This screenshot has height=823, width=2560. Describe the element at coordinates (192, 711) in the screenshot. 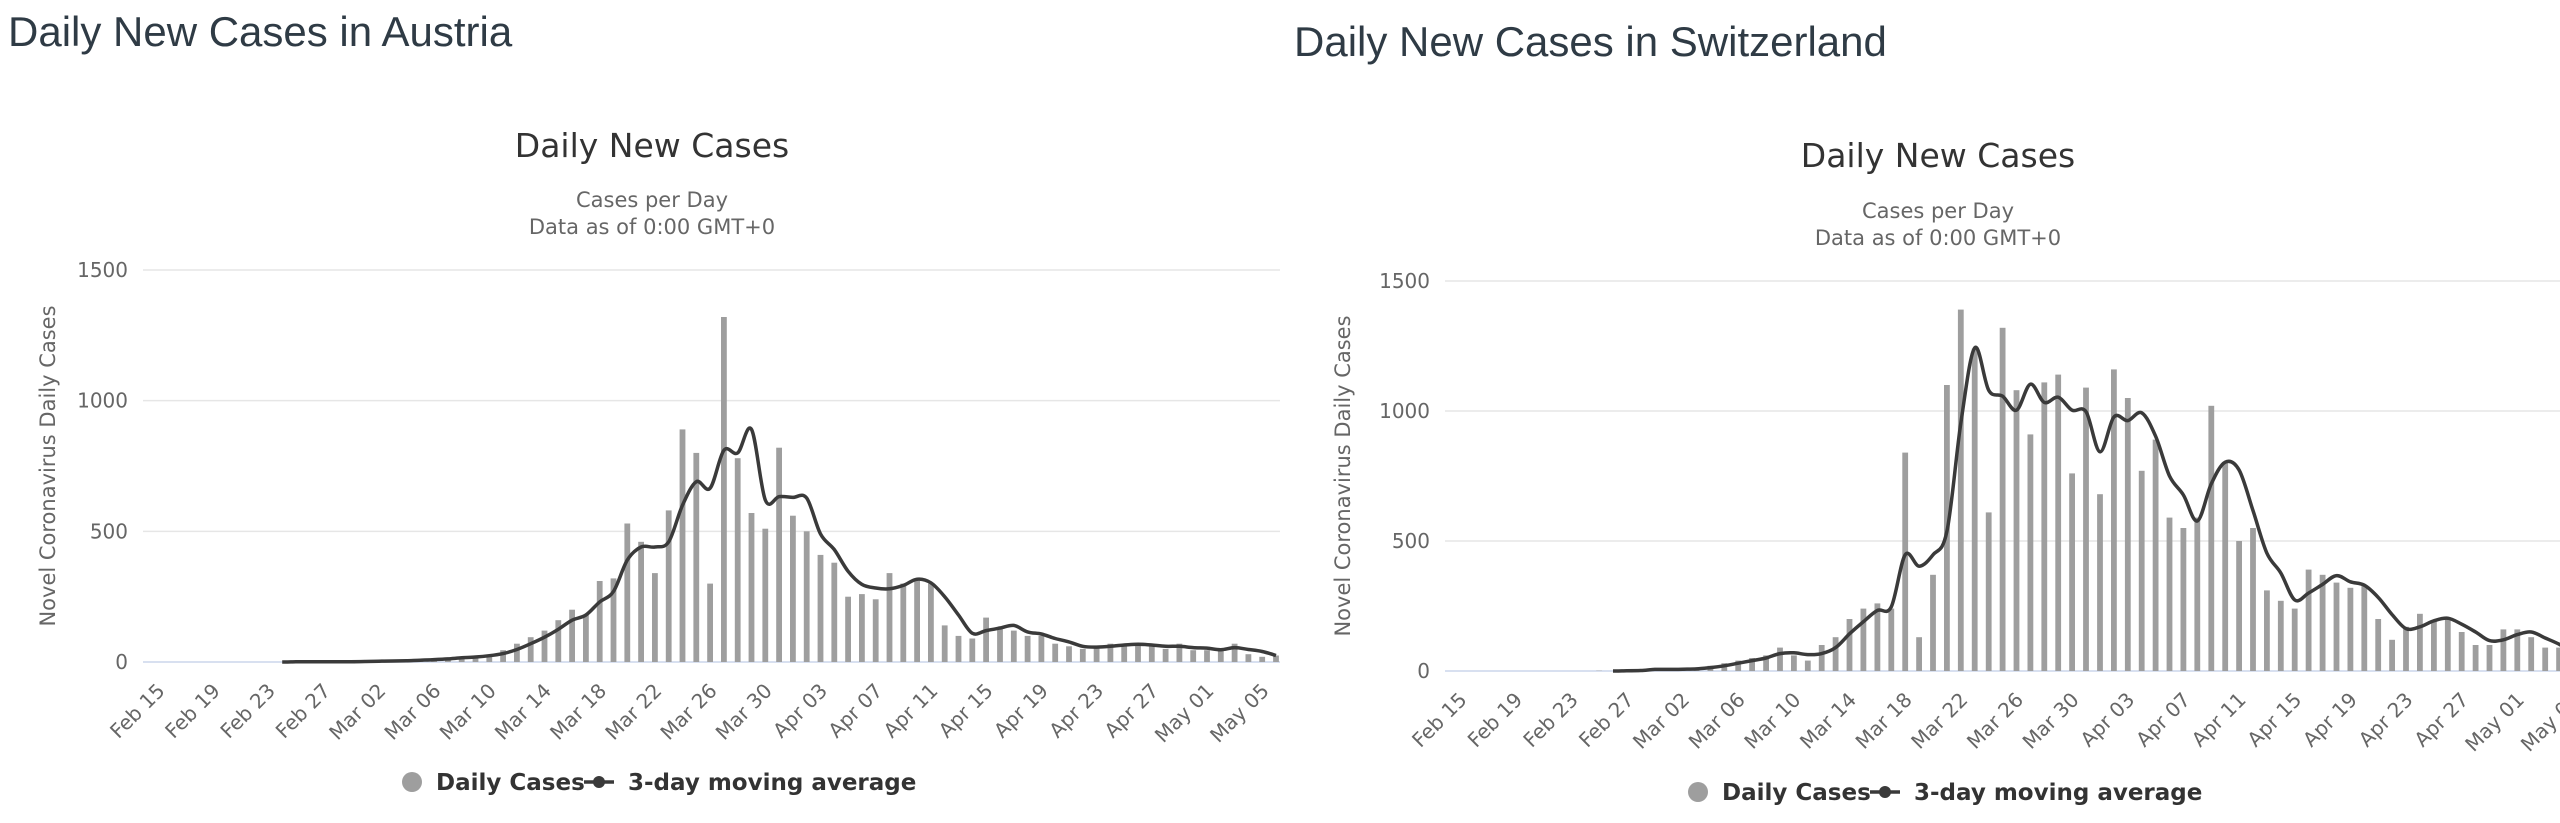

I see `x-tick-label: Feb 19` at that location.